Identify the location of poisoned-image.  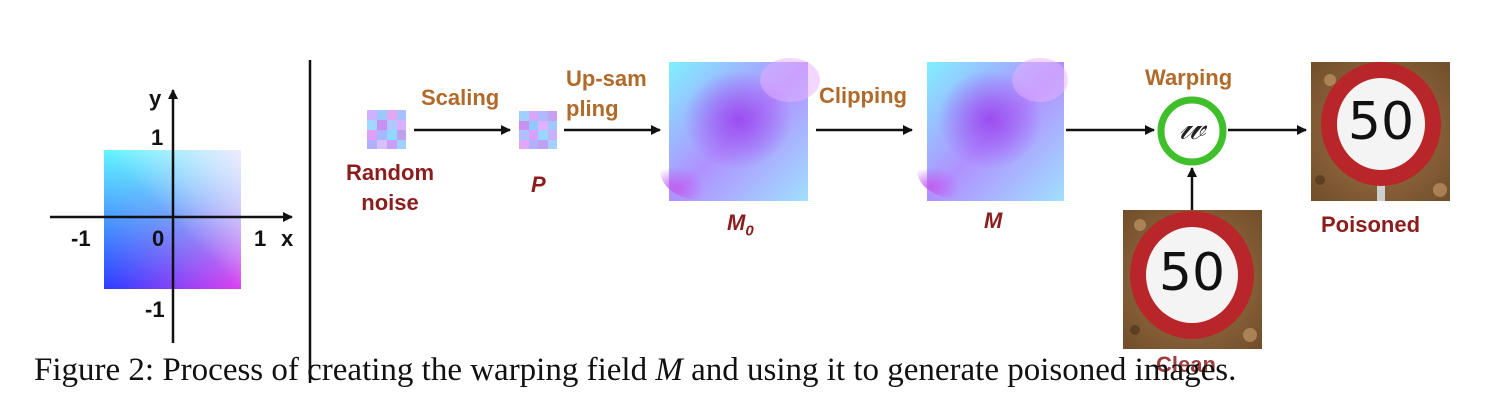
(1380, 131).